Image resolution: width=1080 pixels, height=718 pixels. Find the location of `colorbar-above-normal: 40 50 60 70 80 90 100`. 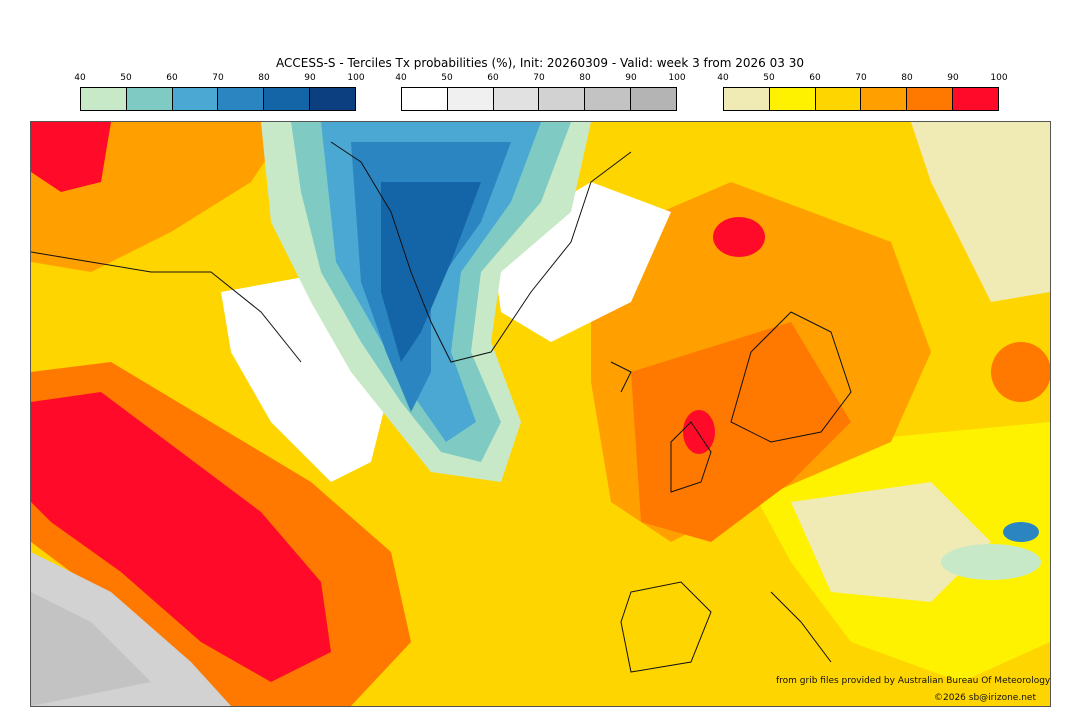

colorbar-above-normal: 40 50 60 70 80 90 100 is located at coordinates (862, 93).